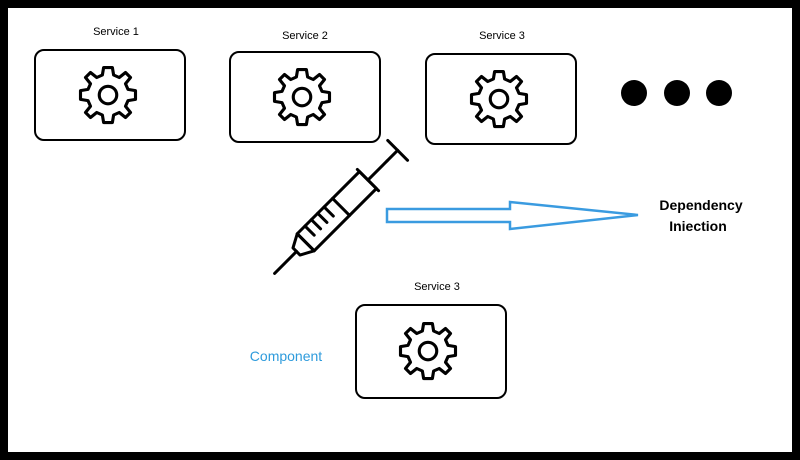 This screenshot has width=800, height=460. What do you see at coordinates (676, 93) in the screenshot?
I see `three-dots-icon` at bounding box center [676, 93].